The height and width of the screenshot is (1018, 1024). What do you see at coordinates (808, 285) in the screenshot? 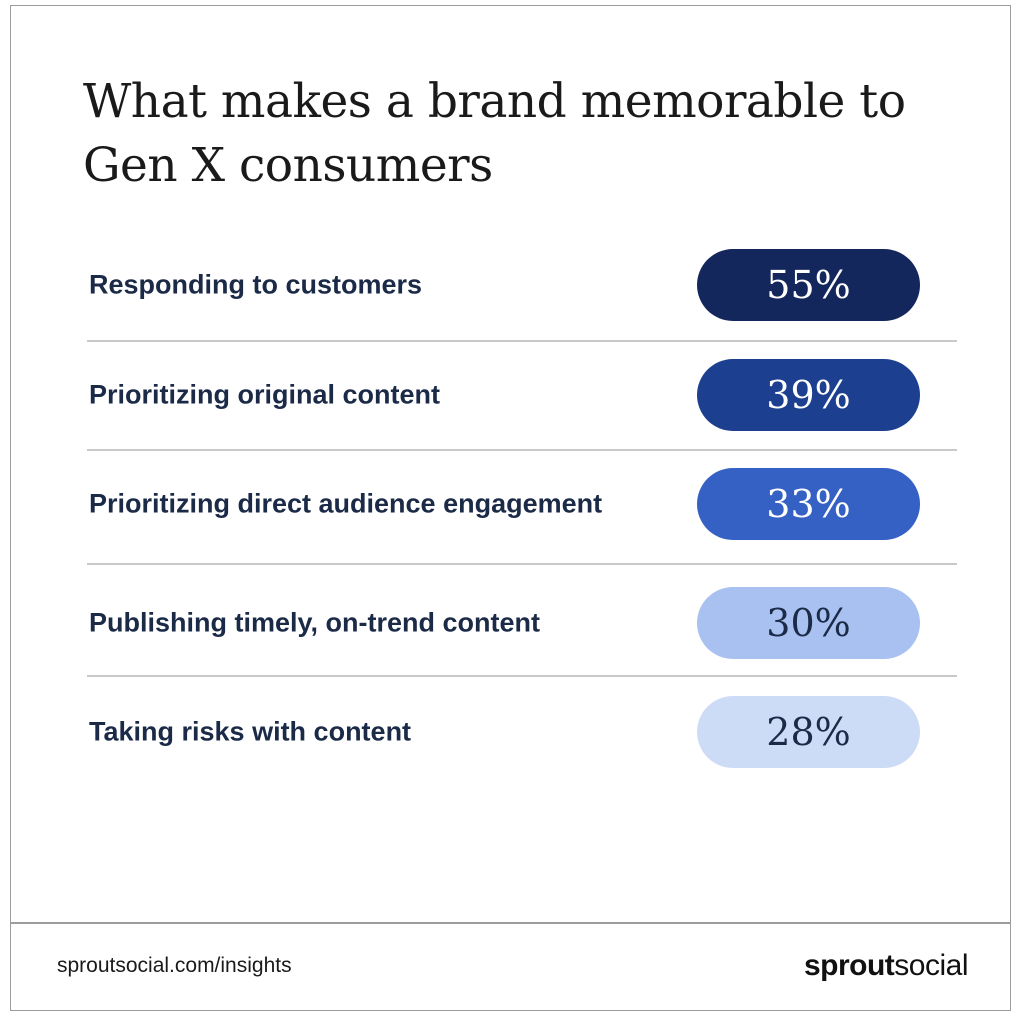
I see `value-pill: 55%` at bounding box center [808, 285].